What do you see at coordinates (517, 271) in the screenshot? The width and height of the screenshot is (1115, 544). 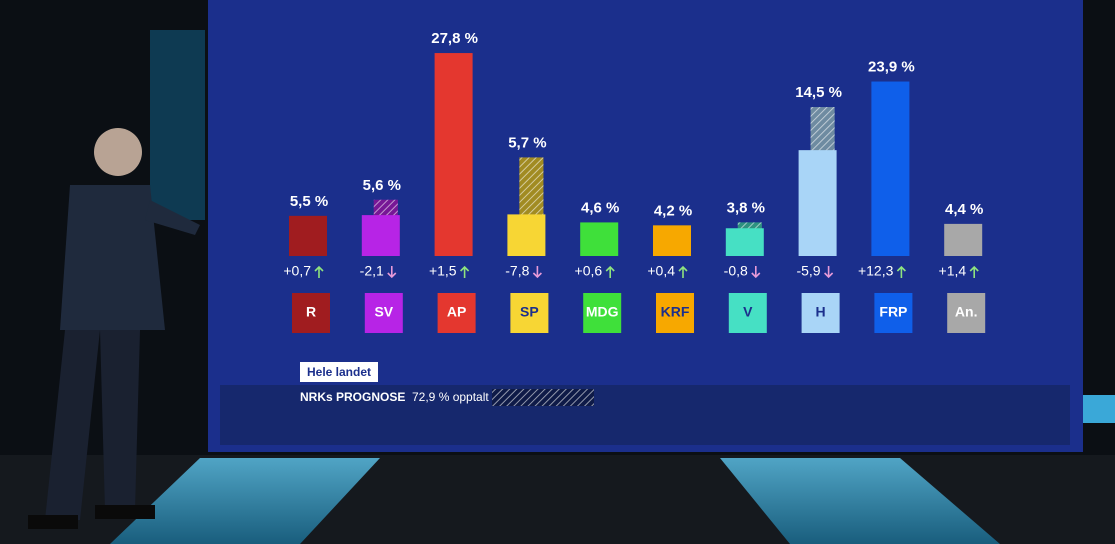 I see `change-label: -7,8` at bounding box center [517, 271].